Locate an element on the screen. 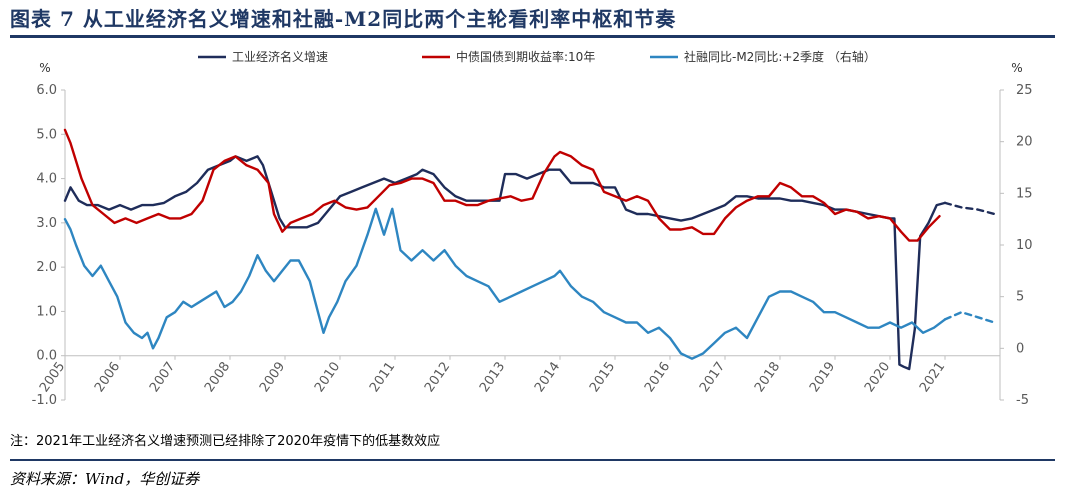 The width and height of the screenshot is (1080, 502). left-axis-tick-label: 0.0 is located at coordinates (46, 356).